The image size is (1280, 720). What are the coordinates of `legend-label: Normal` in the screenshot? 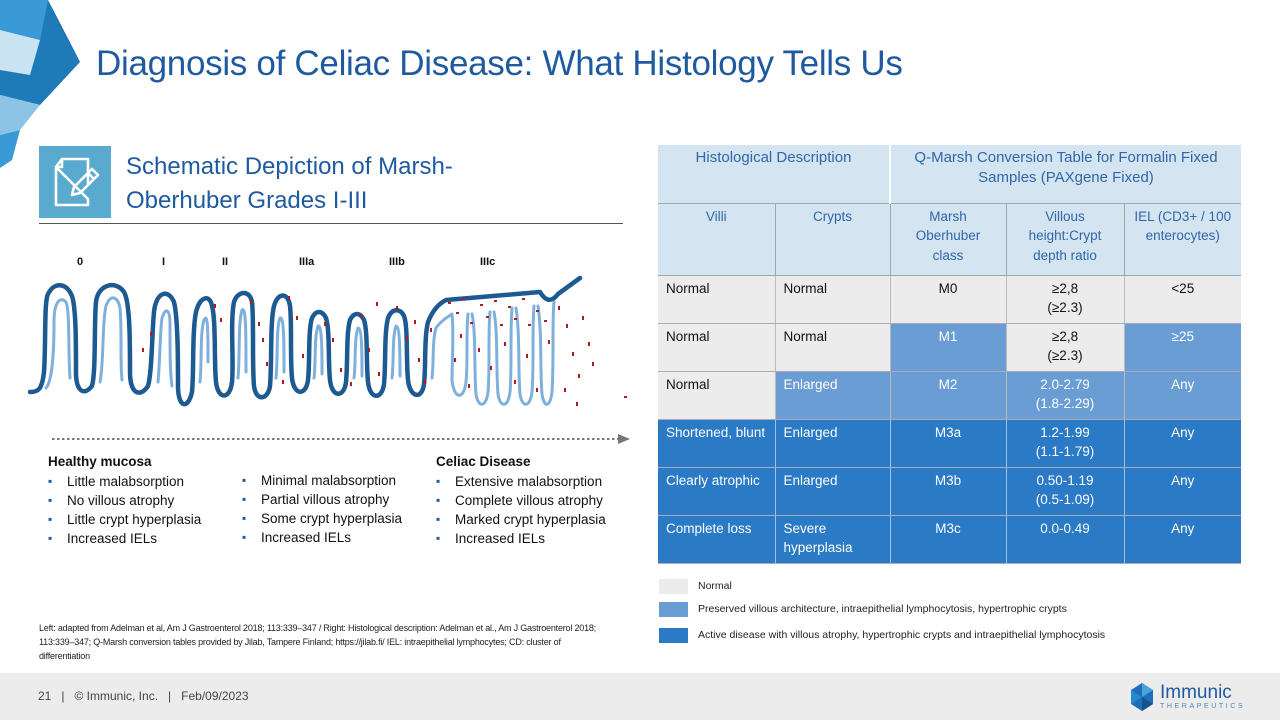 It's located at (715, 586).